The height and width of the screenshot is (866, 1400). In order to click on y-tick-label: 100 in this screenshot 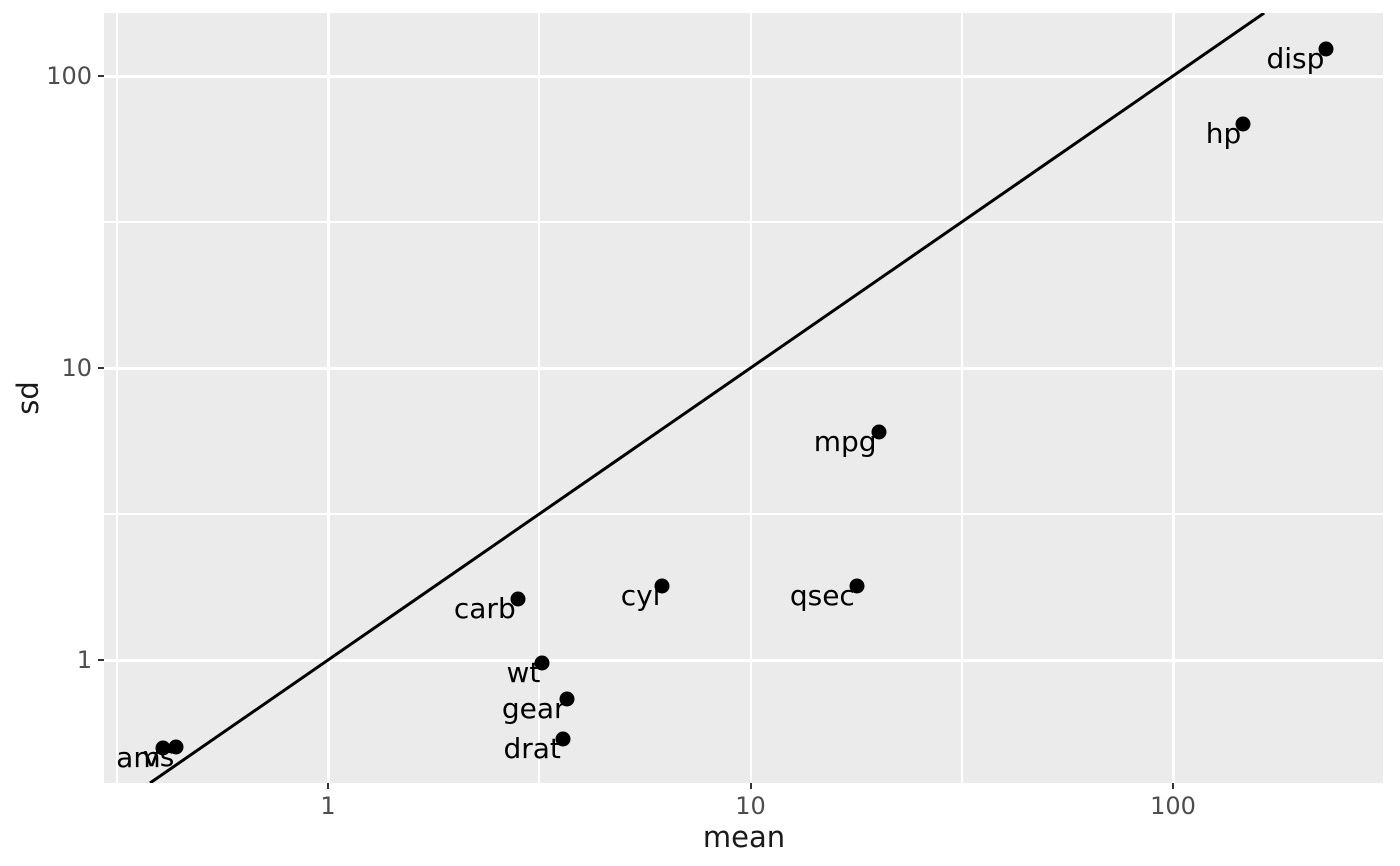, I will do `click(69, 76)`.